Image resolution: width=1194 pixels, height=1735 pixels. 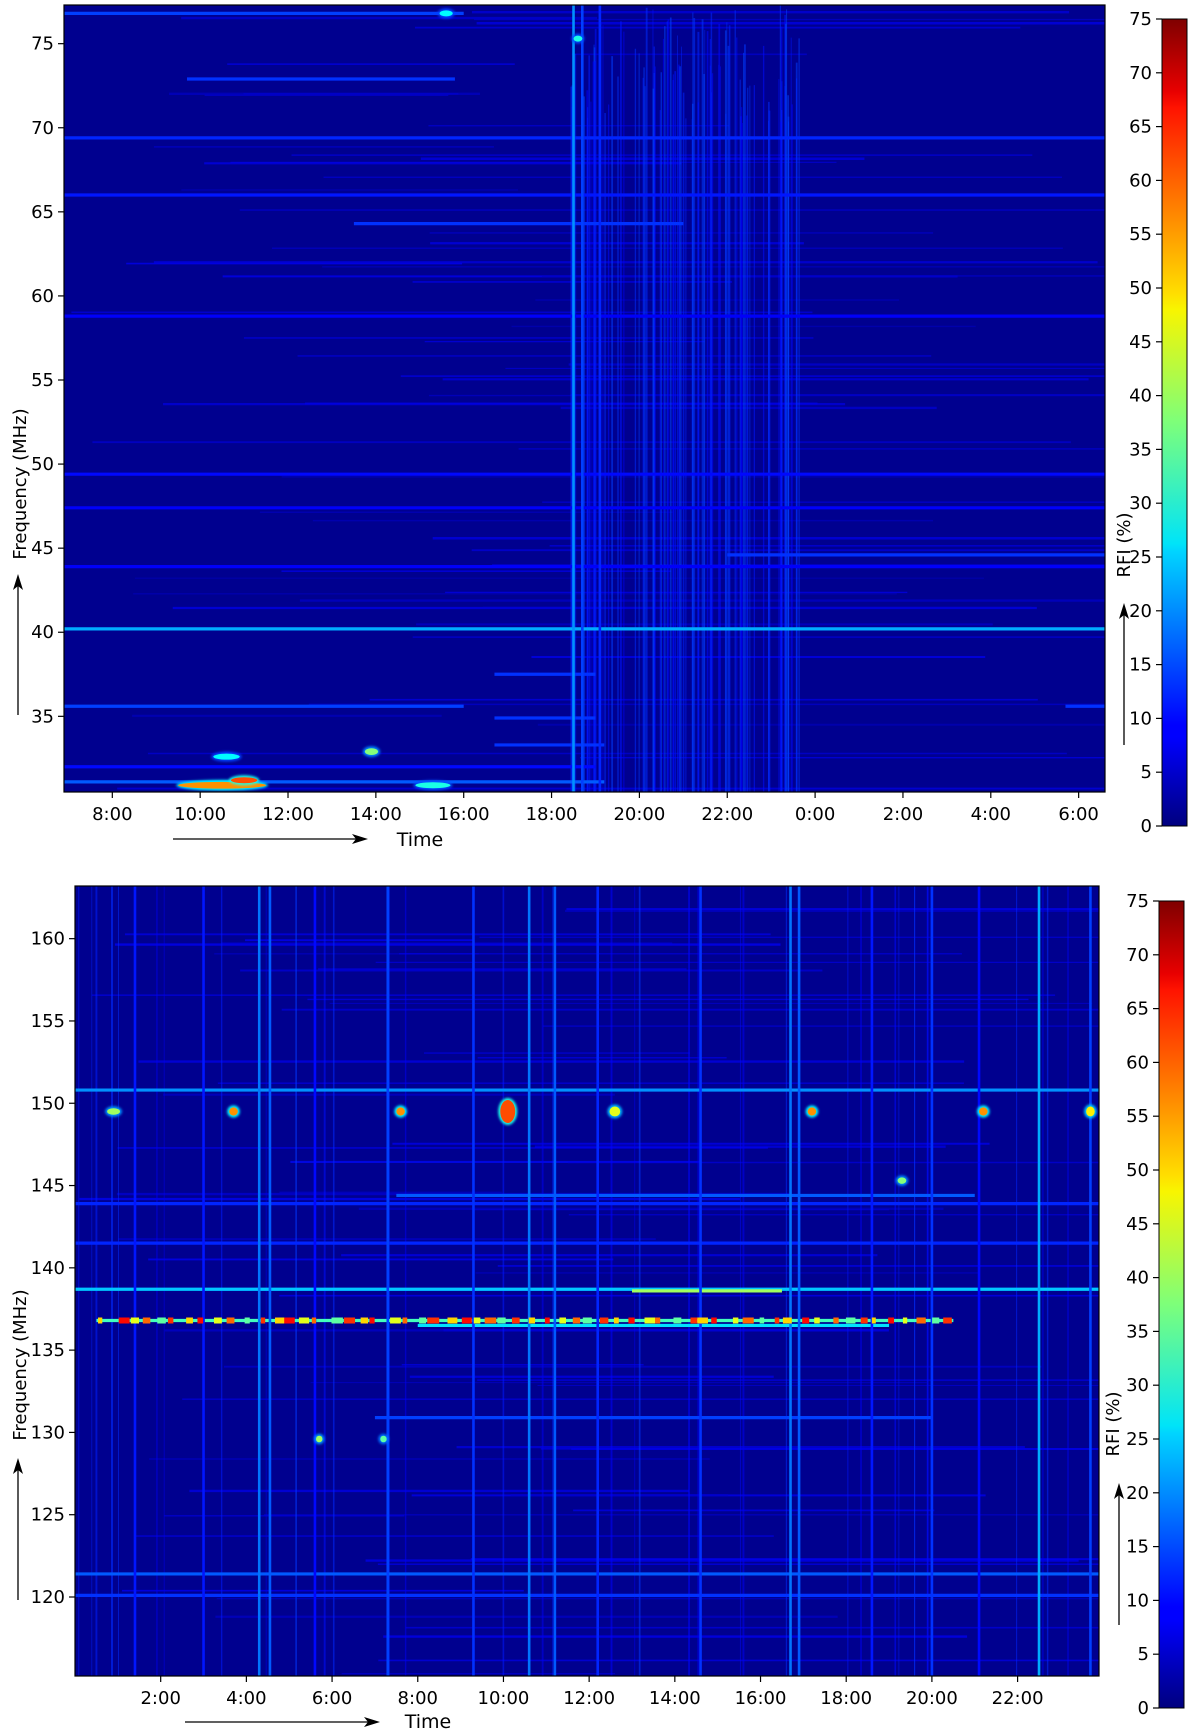 What do you see at coordinates (42, 128) in the screenshot?
I see `y-tick-label: 70` at bounding box center [42, 128].